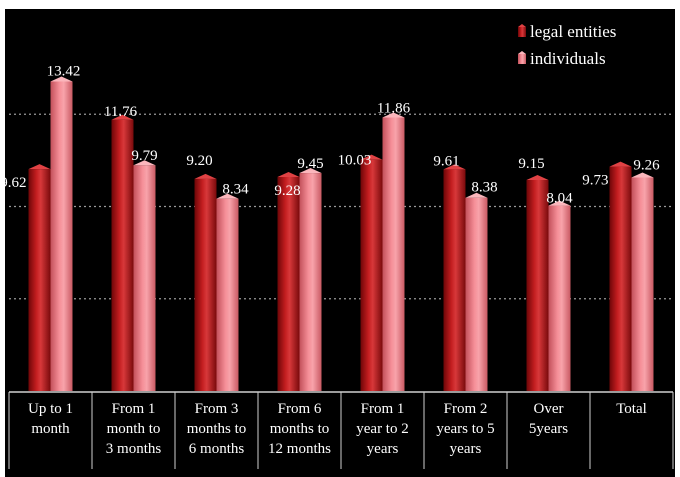 Image resolution: width=680 pixels, height=477 pixels. Describe the element at coordinates (310, 164) in the screenshot. I see `data-label-individuals: 9.45` at that location.